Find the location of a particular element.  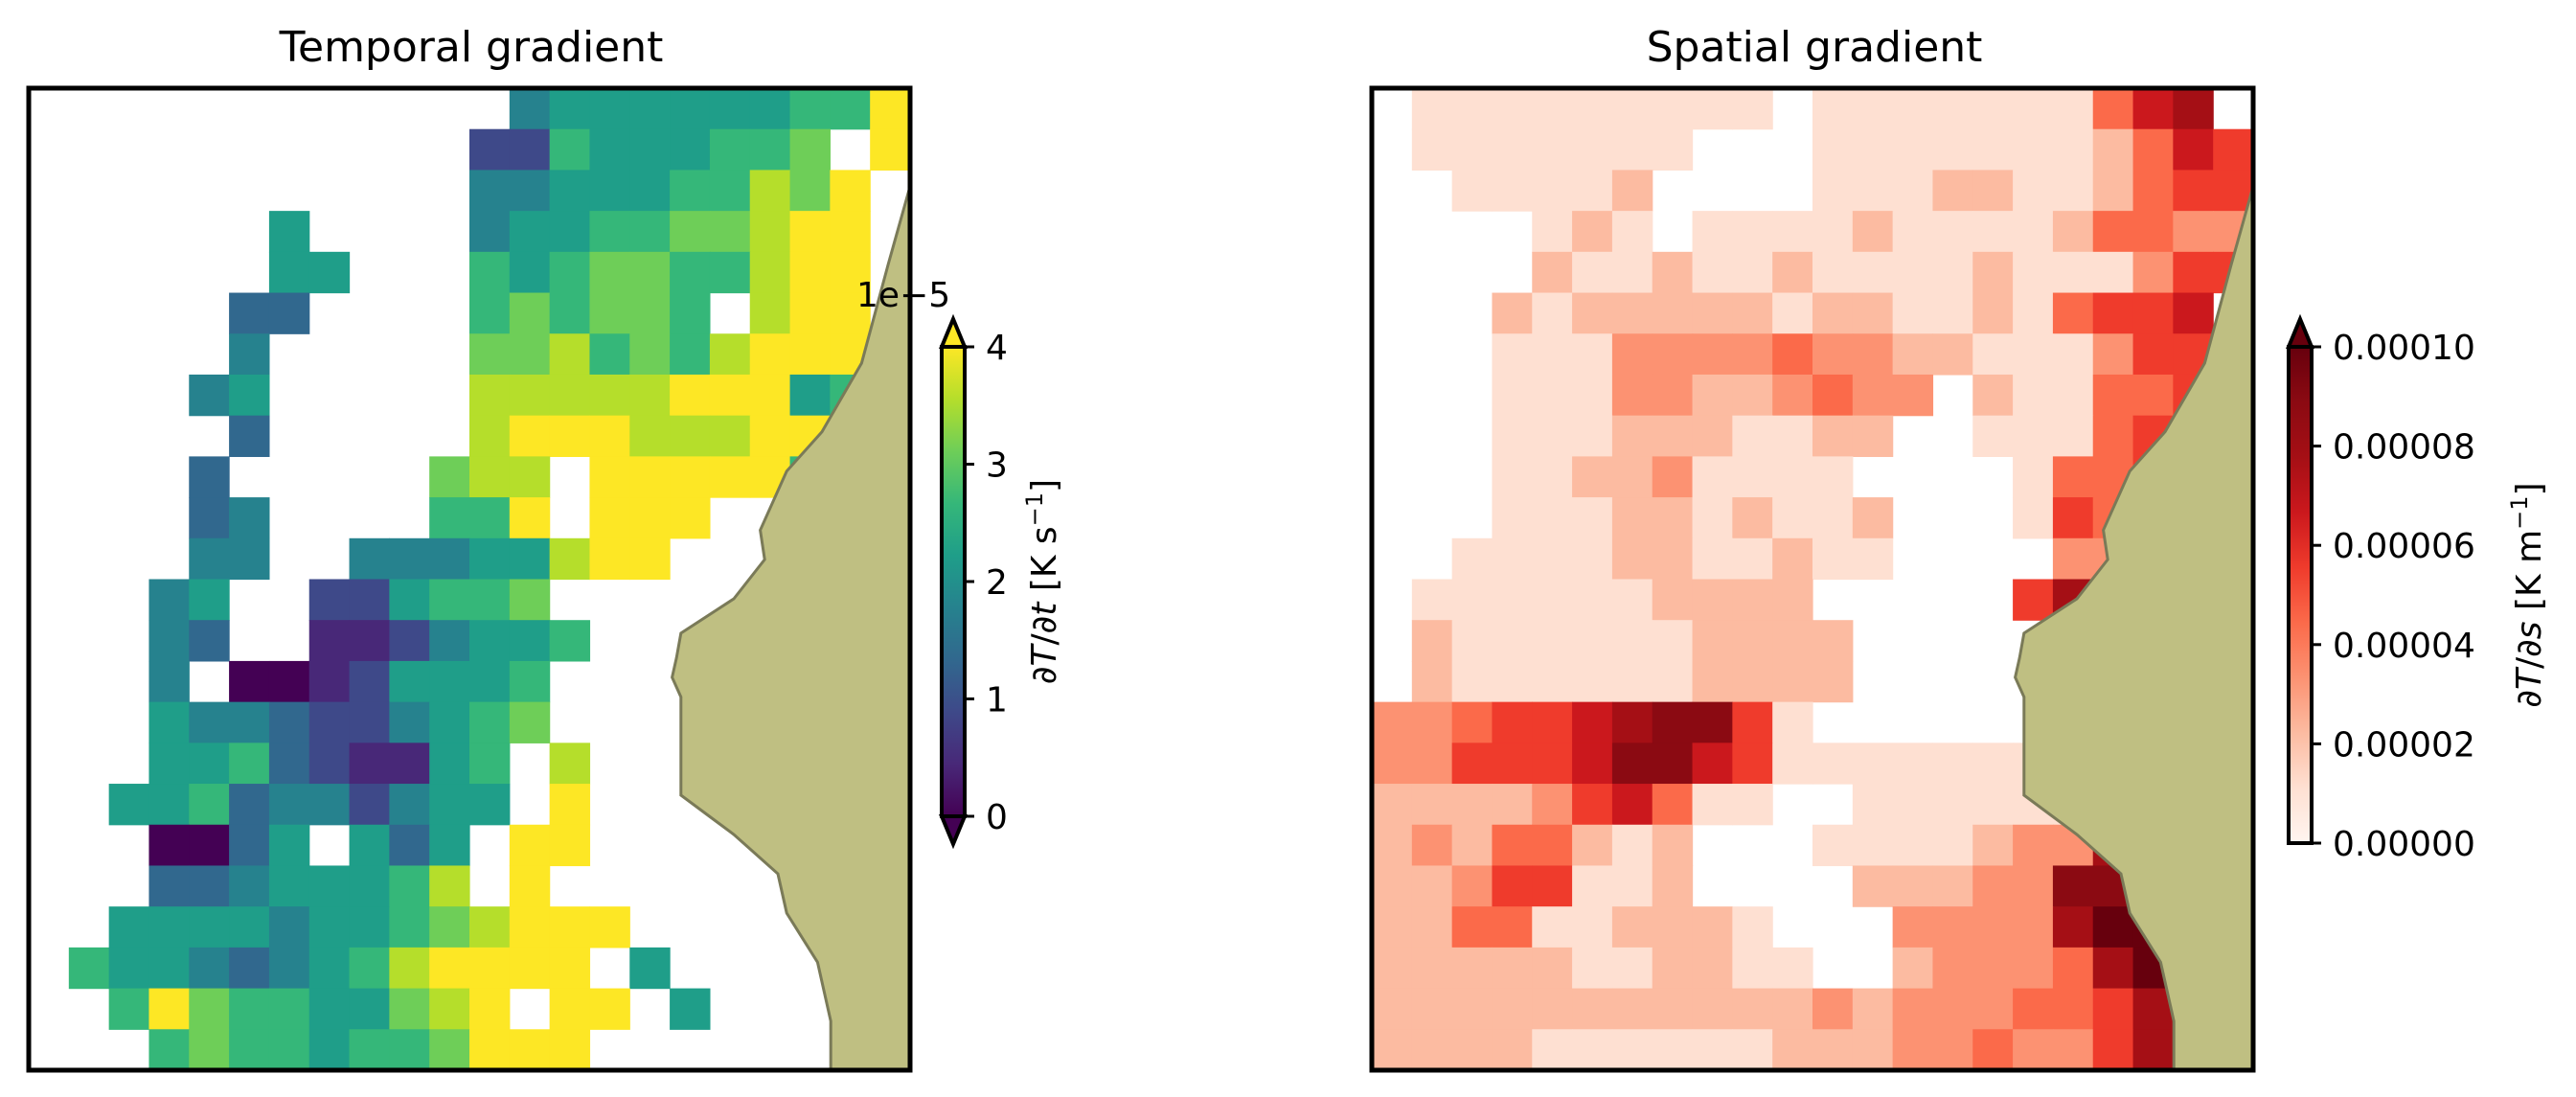

temporal-colorbar: 0 1 2 3 4 1e−5 ∂T/∂t [K s−1] is located at coordinates (960, 563).